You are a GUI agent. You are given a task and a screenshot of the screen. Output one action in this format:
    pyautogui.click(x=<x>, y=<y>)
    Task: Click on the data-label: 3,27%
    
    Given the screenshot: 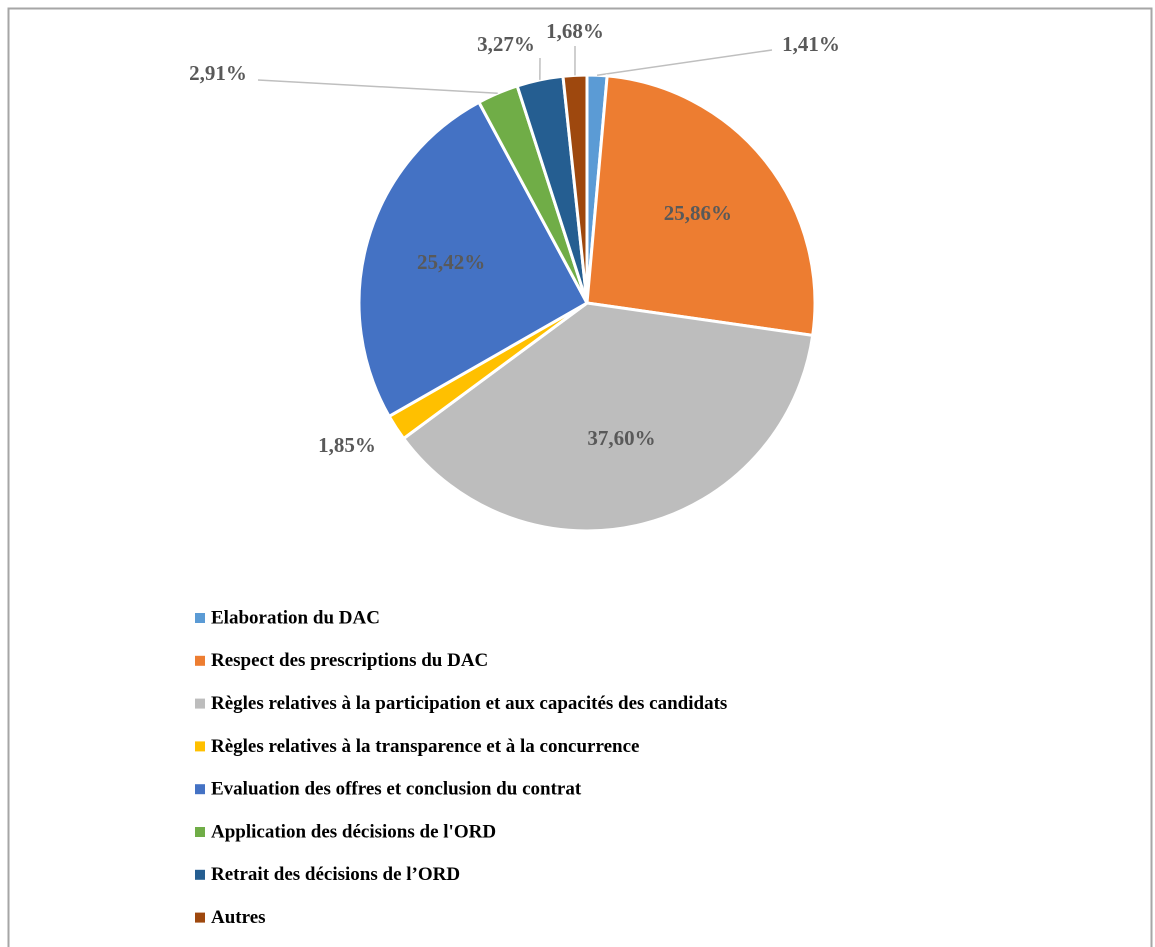 What is the action you would take?
    pyautogui.click(x=506, y=44)
    